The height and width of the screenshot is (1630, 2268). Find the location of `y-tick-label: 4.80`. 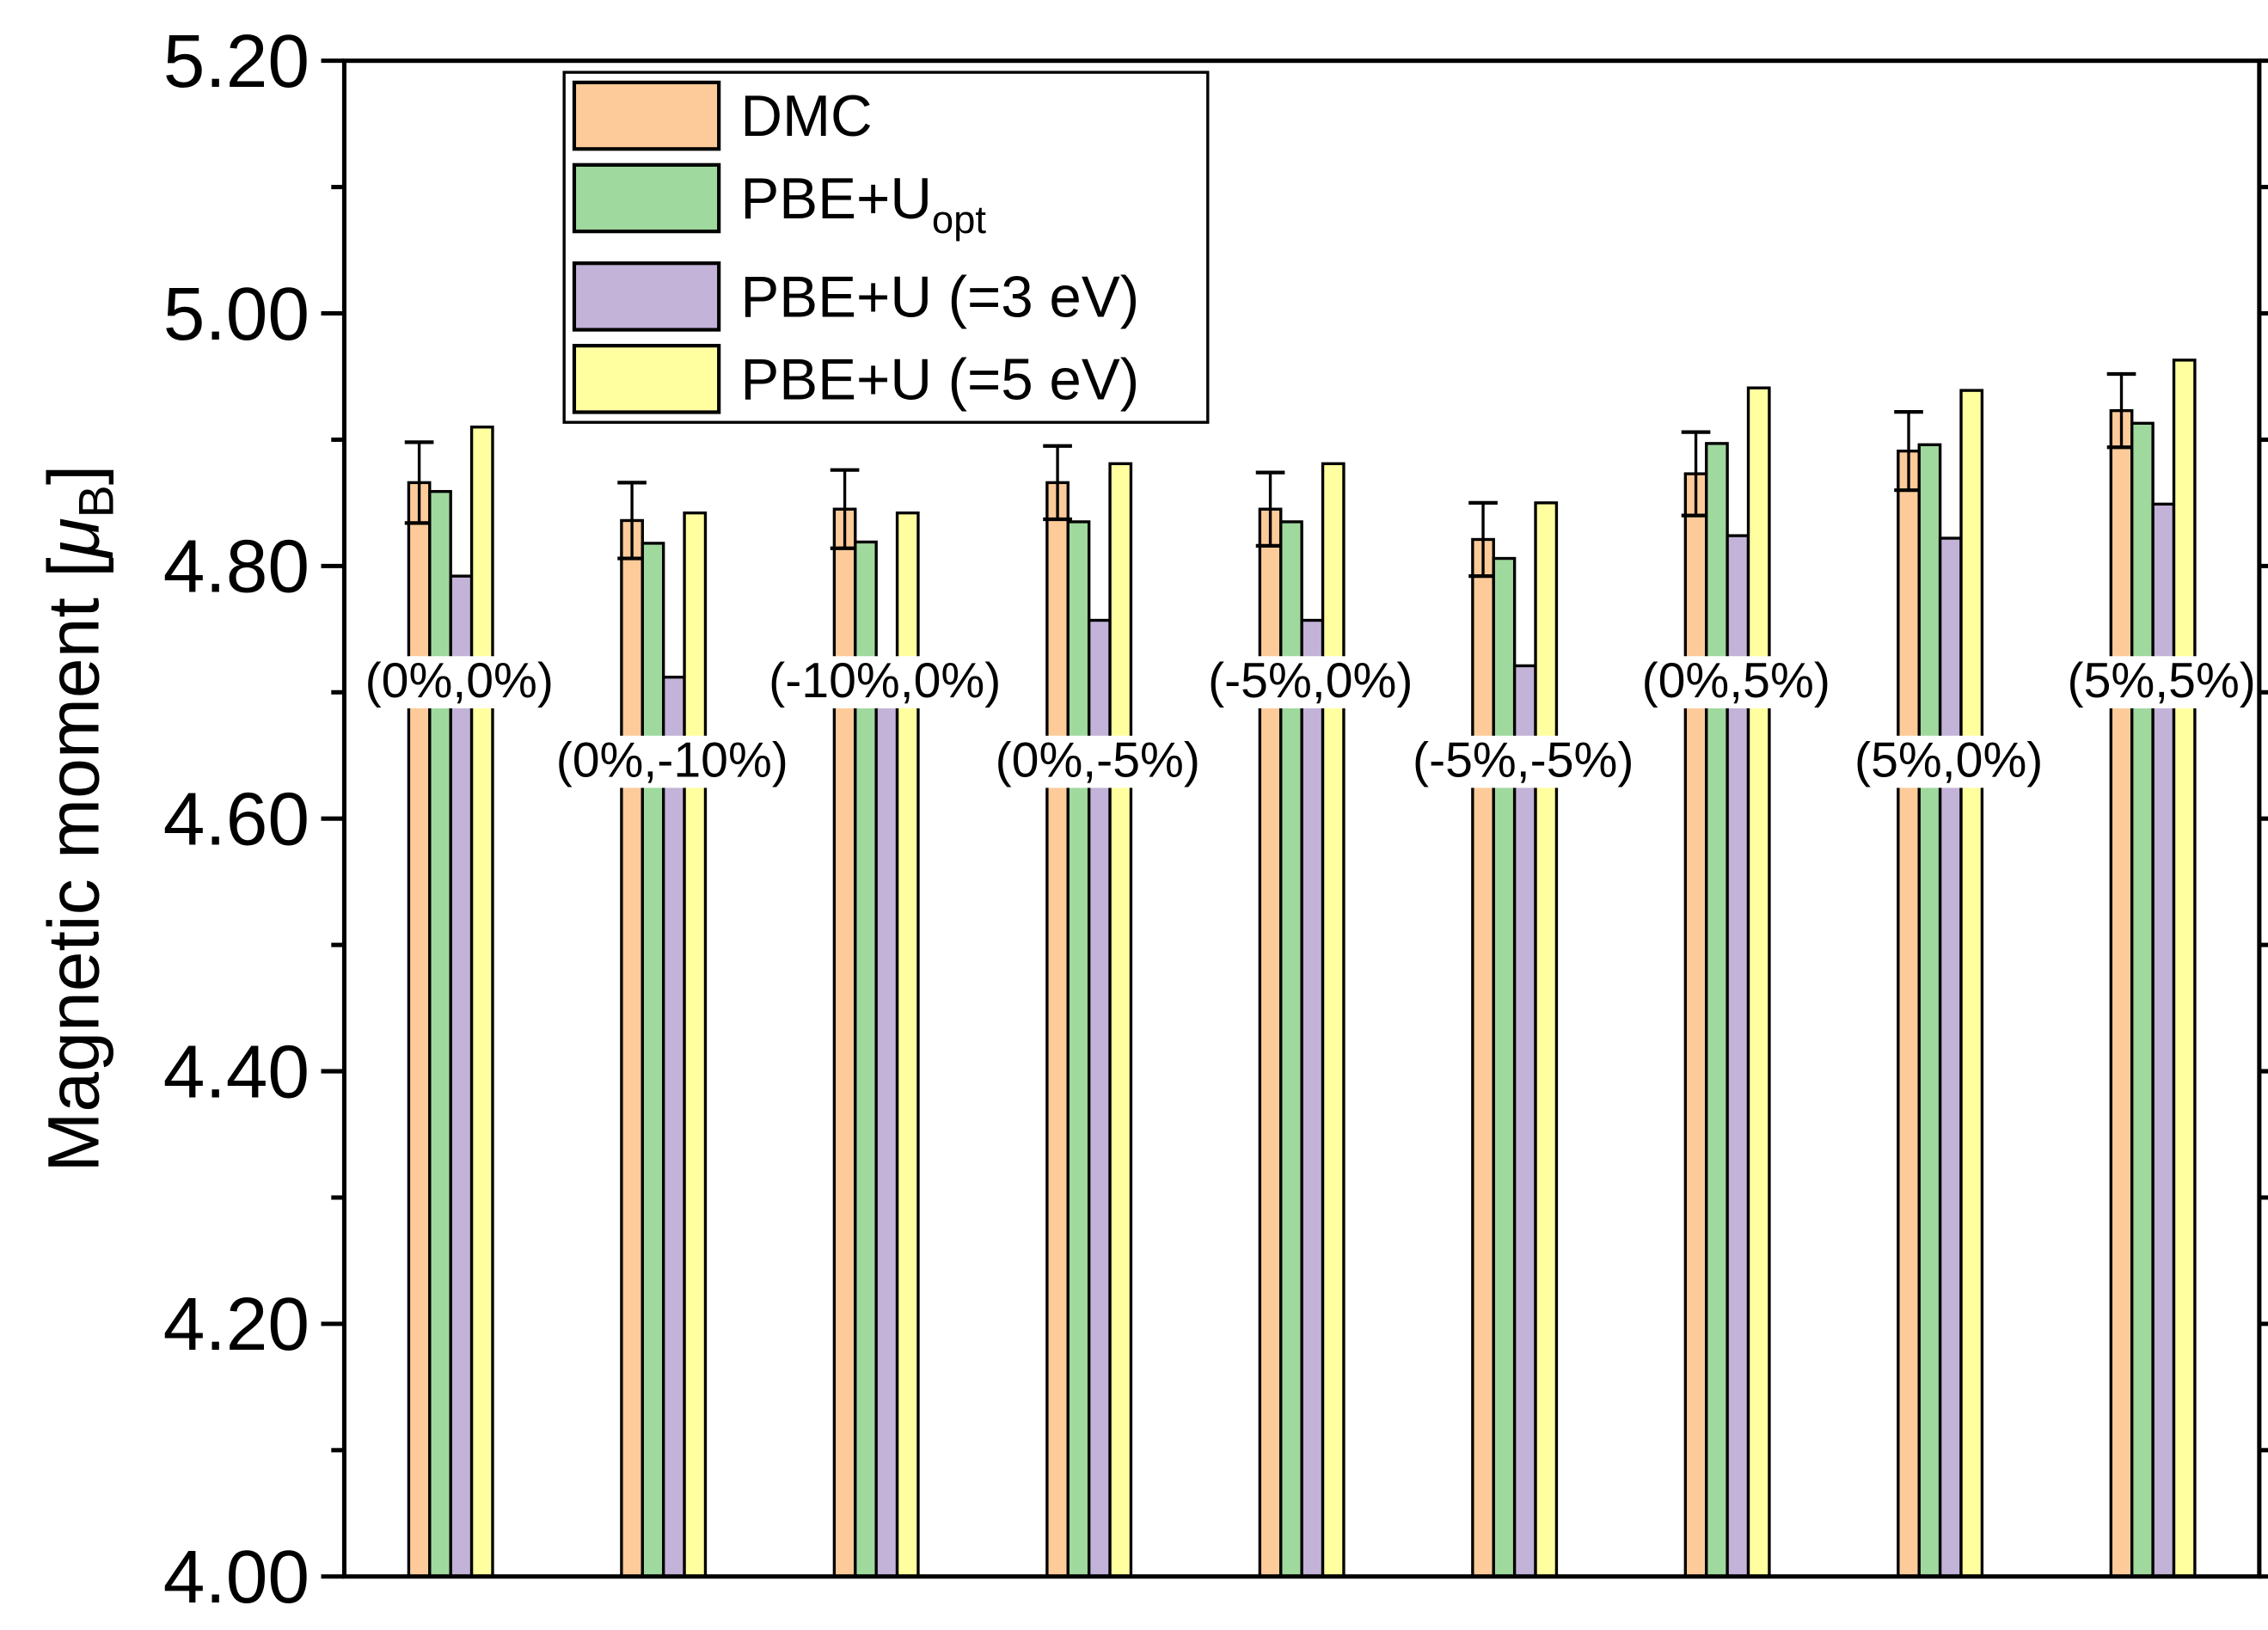

y-tick-label: 4.80 is located at coordinates (236, 566).